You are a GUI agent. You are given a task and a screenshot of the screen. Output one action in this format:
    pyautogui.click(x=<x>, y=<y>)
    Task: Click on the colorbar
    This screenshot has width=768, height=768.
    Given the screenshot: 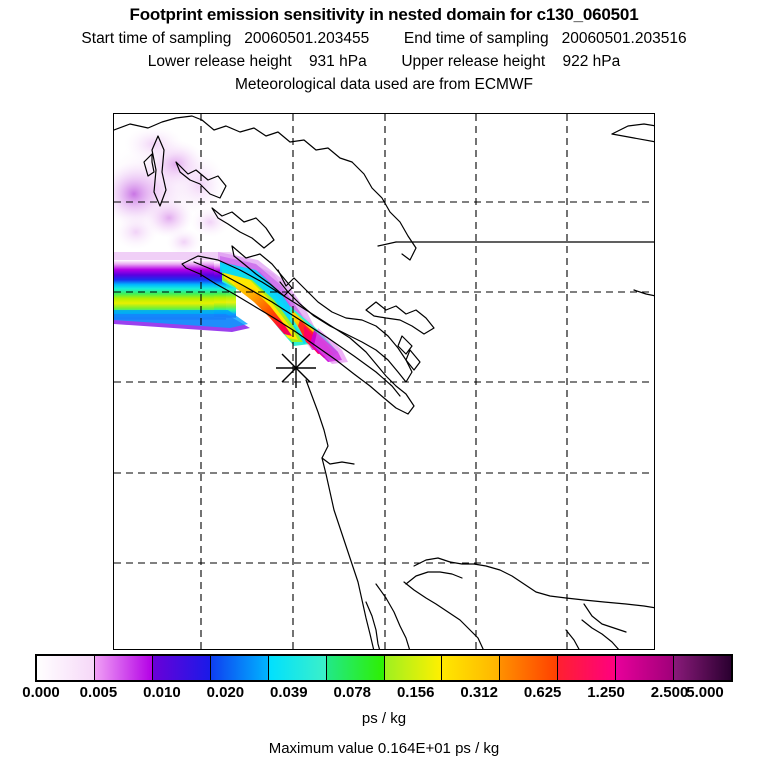 What is the action you would take?
    pyautogui.click(x=384, y=668)
    